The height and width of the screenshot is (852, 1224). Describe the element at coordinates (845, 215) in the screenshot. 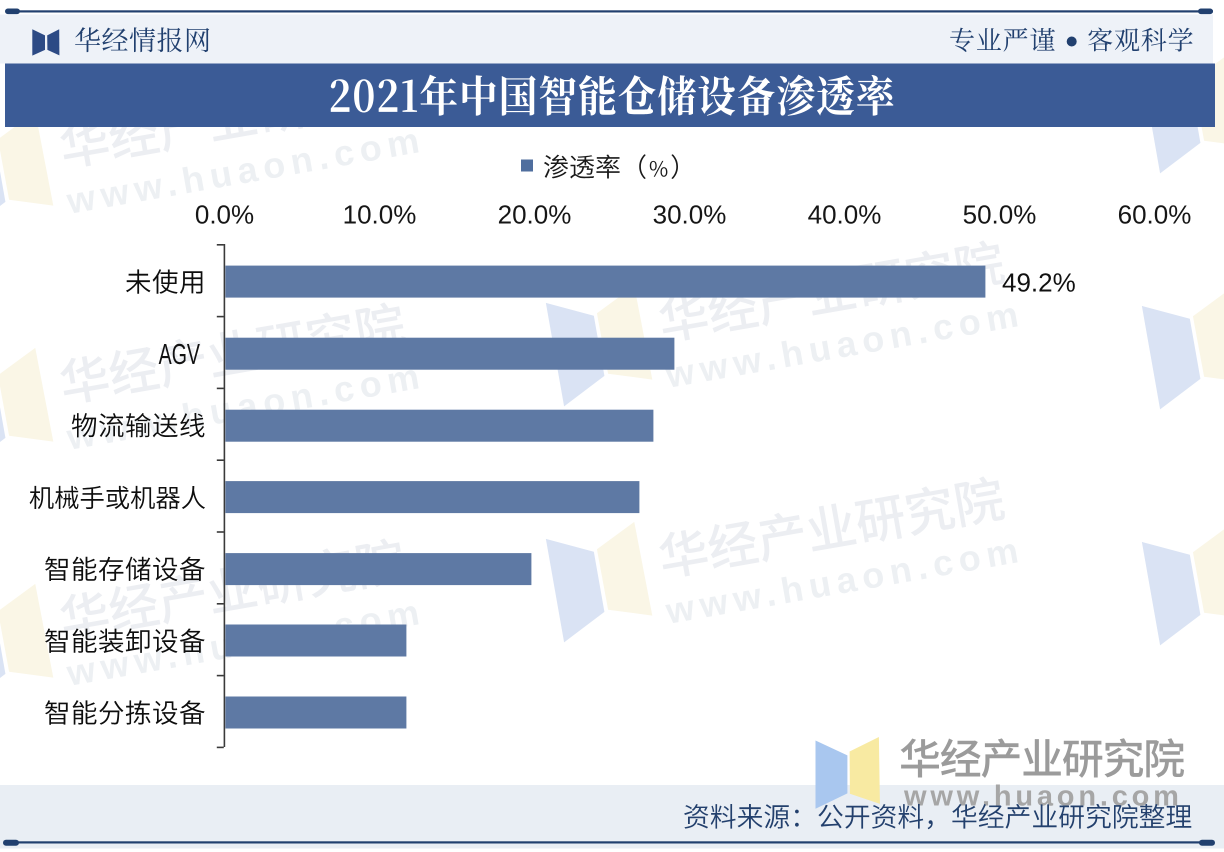

I see `svg-text: 40.0%` at that location.